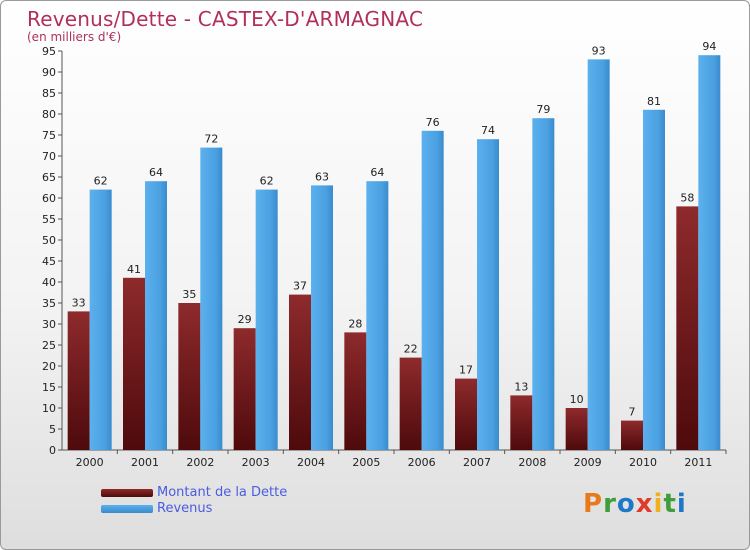 The image size is (750, 550). Describe the element at coordinates (477, 462) in the screenshot. I see `x-tick-label: 2007` at that location.